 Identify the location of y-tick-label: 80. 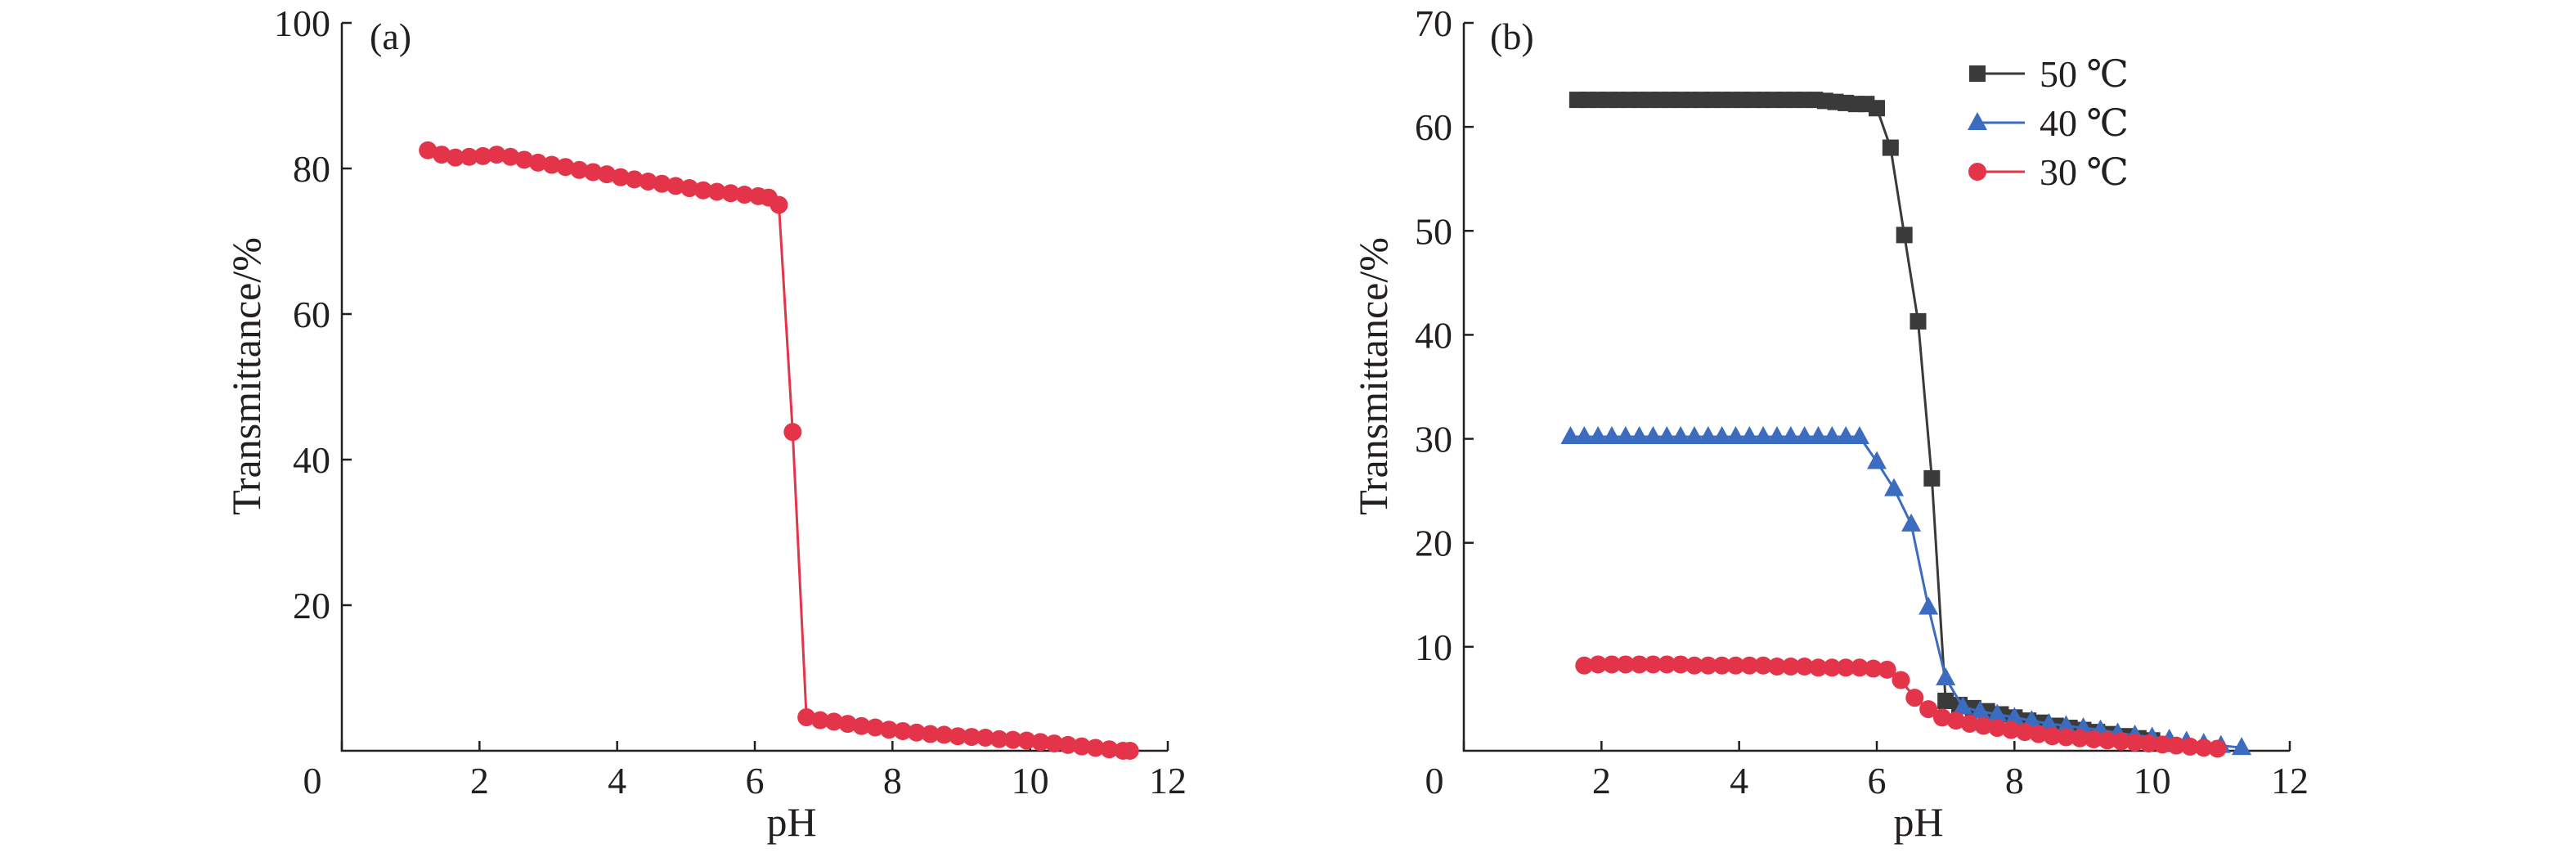
(311, 169).